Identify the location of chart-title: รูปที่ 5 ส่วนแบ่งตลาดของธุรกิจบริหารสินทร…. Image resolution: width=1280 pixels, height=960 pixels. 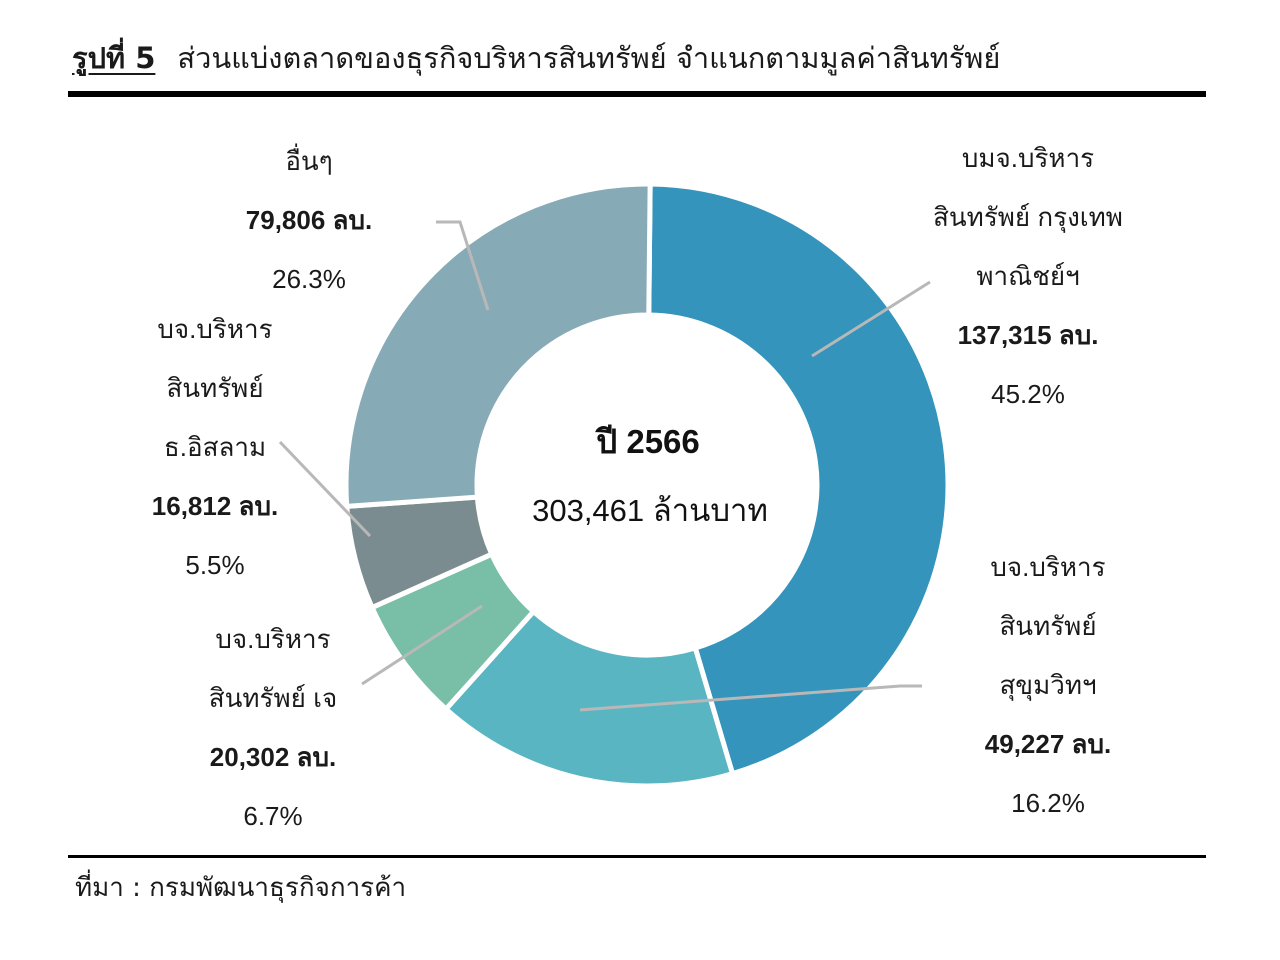
(642, 58).